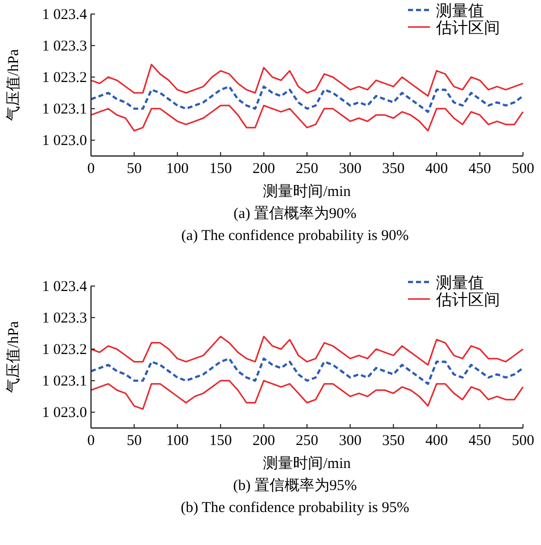 This screenshot has height=545, width=541. Describe the element at coordinates (295, 213) in the screenshot. I see `text: (a) 置信概率为90%` at that location.